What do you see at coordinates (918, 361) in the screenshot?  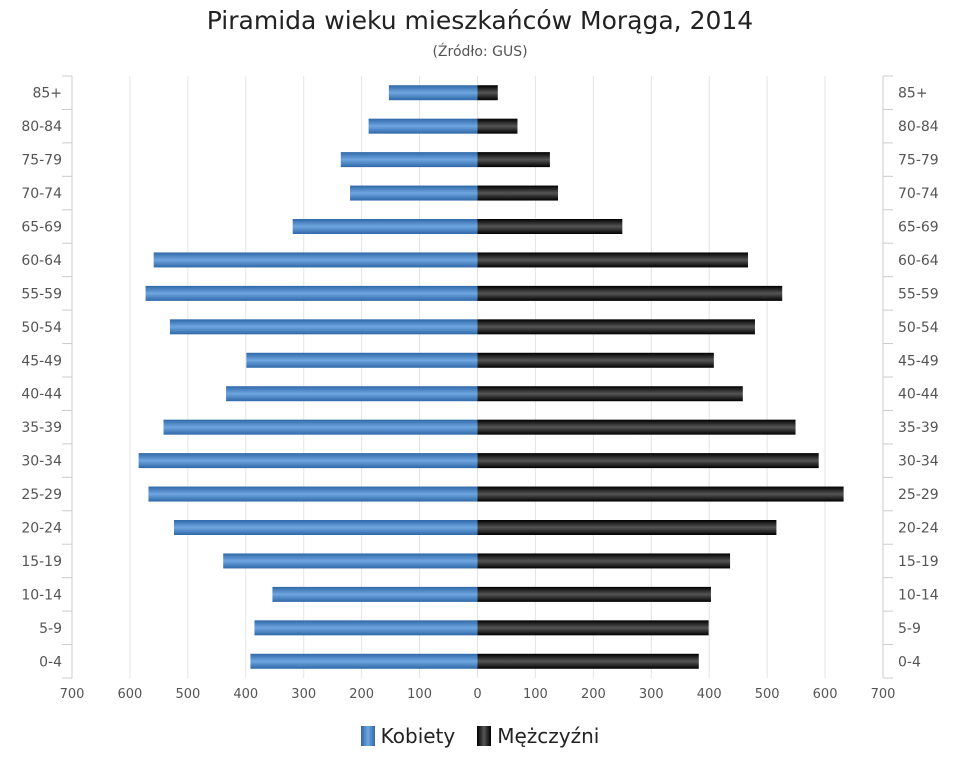 I see `y-tick-label-right: 45-49` at bounding box center [918, 361].